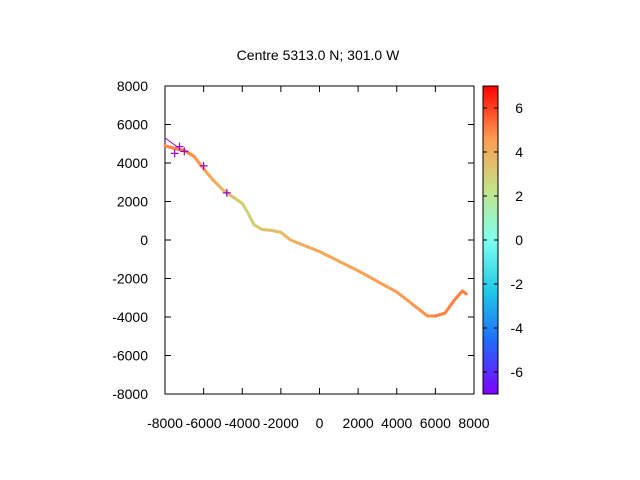 Image resolution: width=640 pixels, height=480 pixels. What do you see at coordinates (242, 423) in the screenshot?
I see `x-tick-label: -4000` at bounding box center [242, 423].